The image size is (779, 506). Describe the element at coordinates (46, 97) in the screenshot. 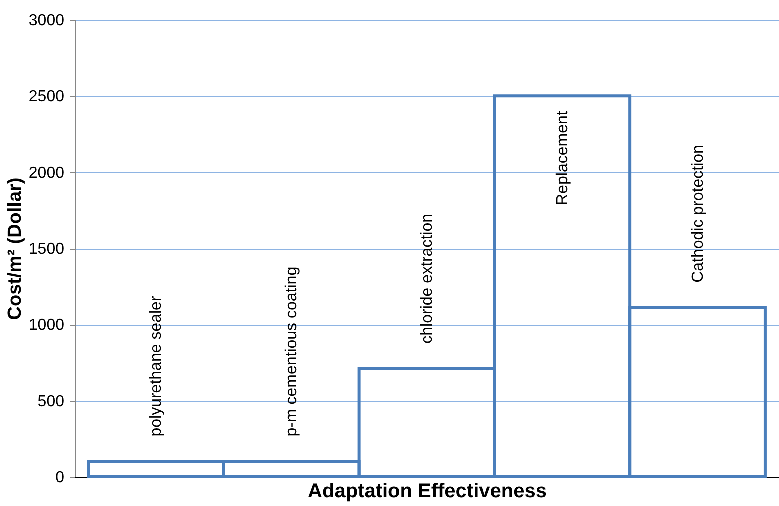

I see `y-tick-label: 2500` at that location.